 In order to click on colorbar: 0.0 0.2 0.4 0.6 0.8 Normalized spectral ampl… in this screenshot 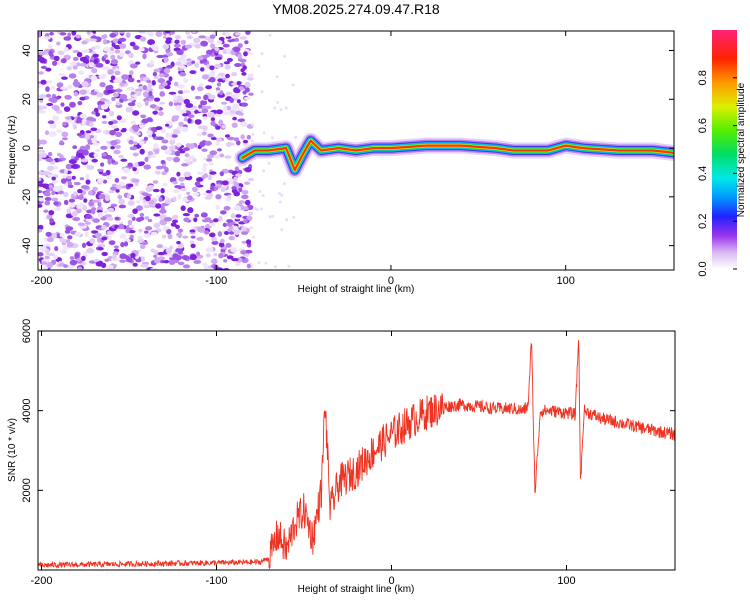, I will do `click(722, 153)`.